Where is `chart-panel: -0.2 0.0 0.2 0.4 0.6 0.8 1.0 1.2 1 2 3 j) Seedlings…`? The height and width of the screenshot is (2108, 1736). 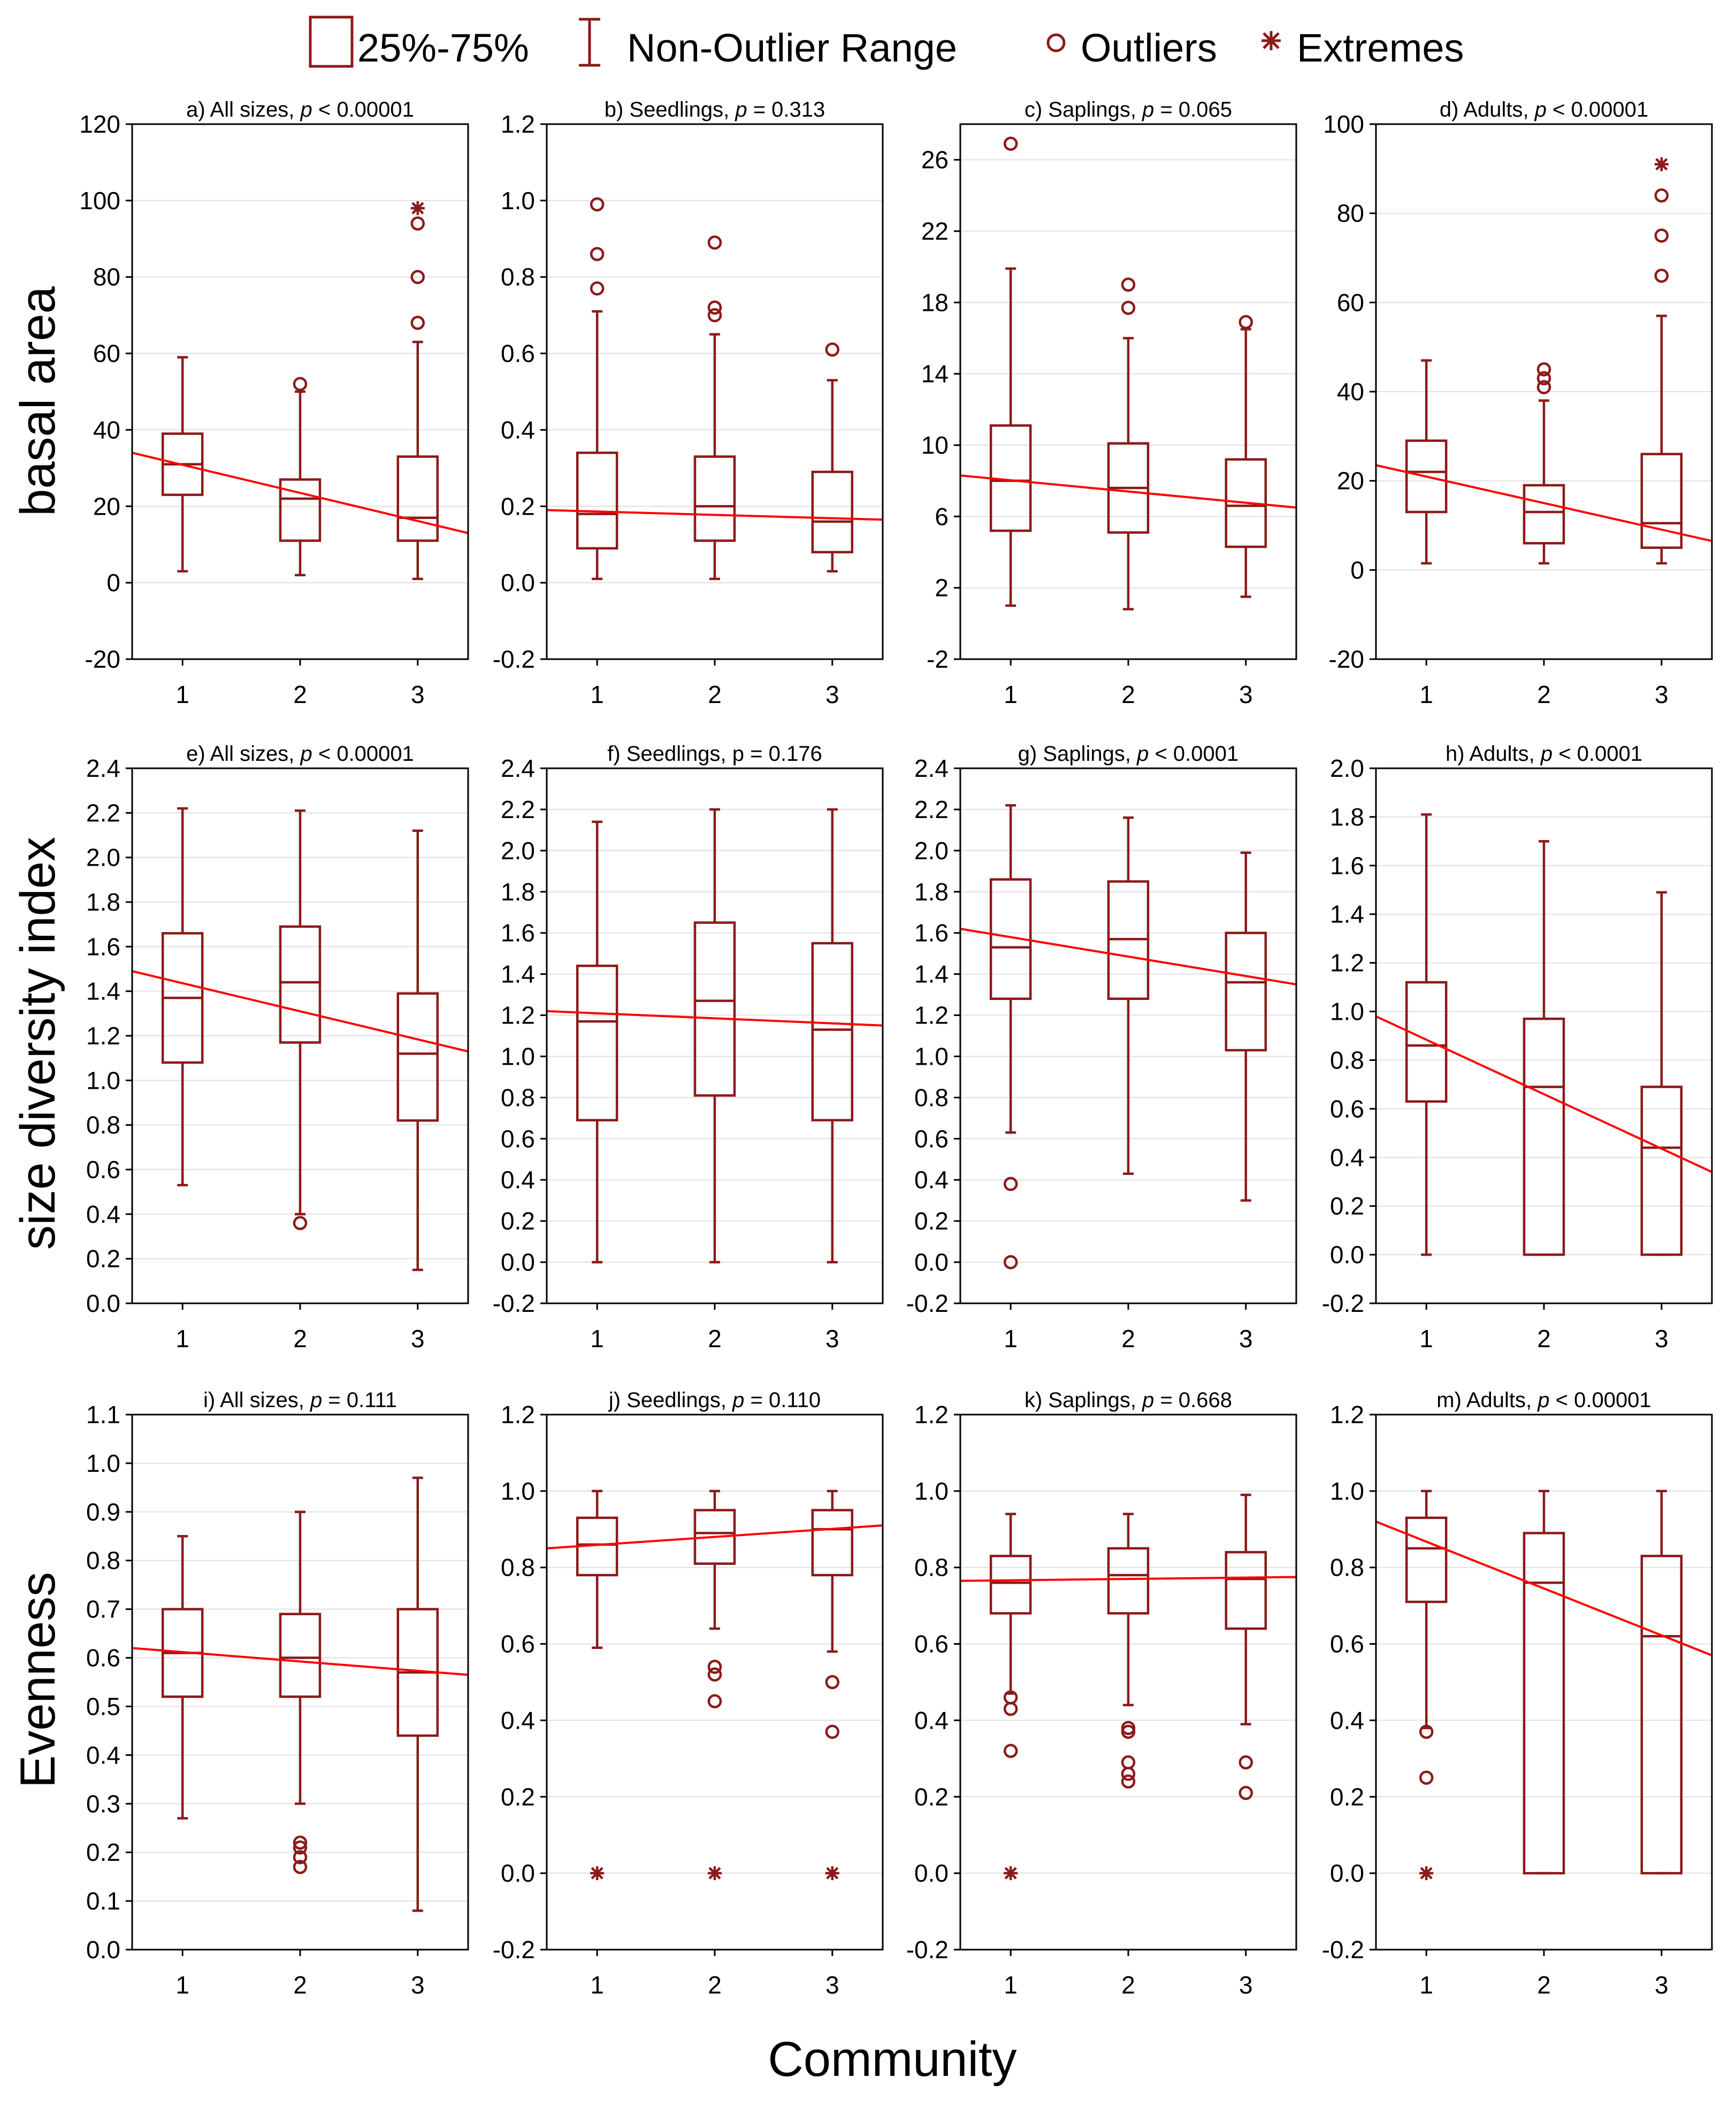
chart-panel: -0.2 0.0 0.2 0.4 0.6 0.8 1.0 1.2 1 2 3 j) Seedlings… is located at coordinates (688, 1693).